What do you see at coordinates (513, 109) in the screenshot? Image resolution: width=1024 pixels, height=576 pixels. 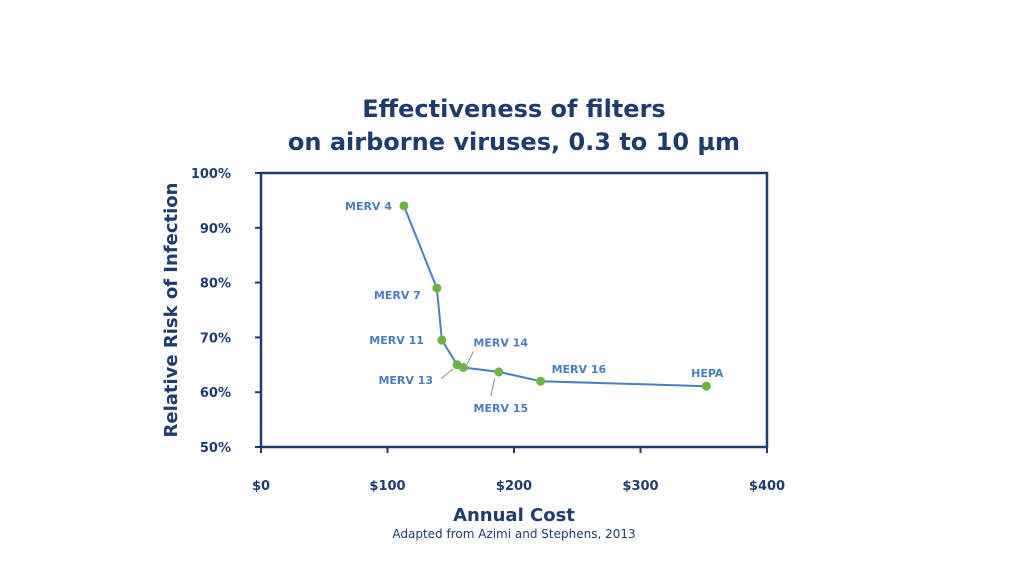 I see `chart-title-line1: Effectiveness of filters` at bounding box center [513, 109].